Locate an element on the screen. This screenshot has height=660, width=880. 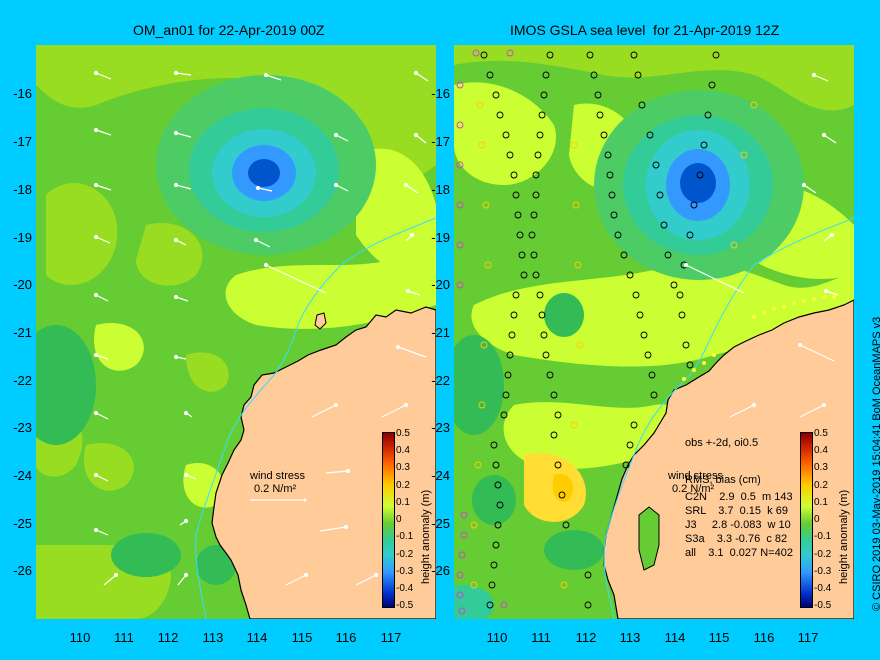
left-cb-tick: 0 is located at coordinates (399, 519).